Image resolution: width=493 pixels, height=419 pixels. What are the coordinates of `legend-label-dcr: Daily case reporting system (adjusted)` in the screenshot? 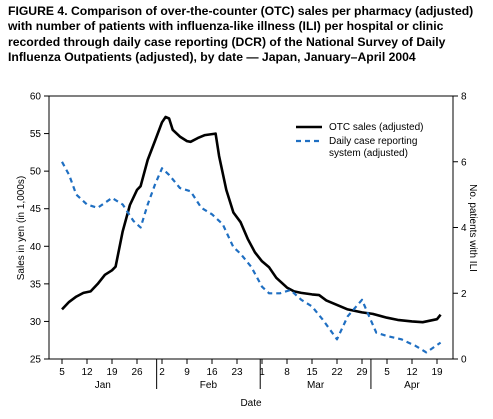 It's located at (373, 147).